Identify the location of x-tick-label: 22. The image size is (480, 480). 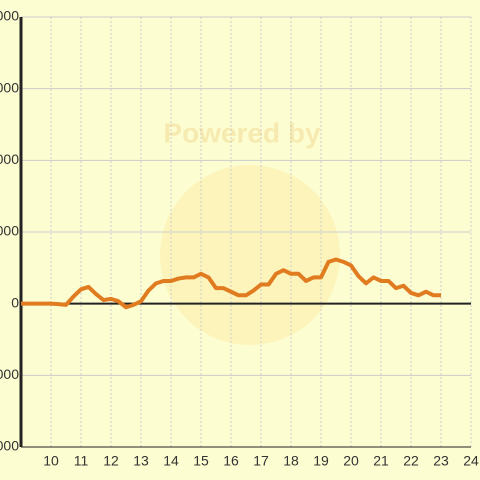
(411, 461).